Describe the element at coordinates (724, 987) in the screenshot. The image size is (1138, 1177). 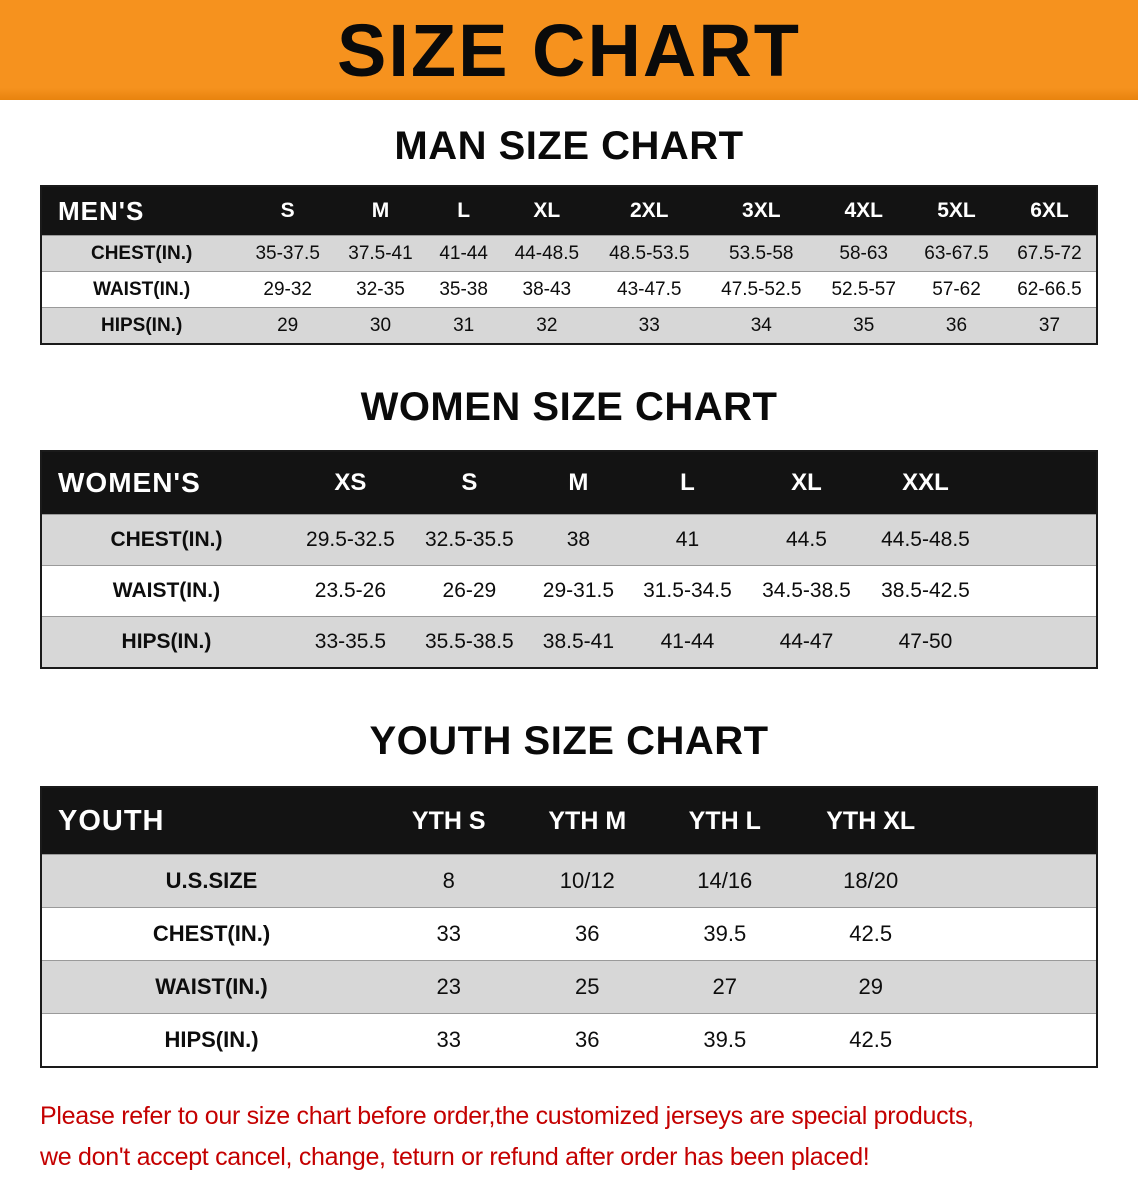
I see `cell: 27` at that location.